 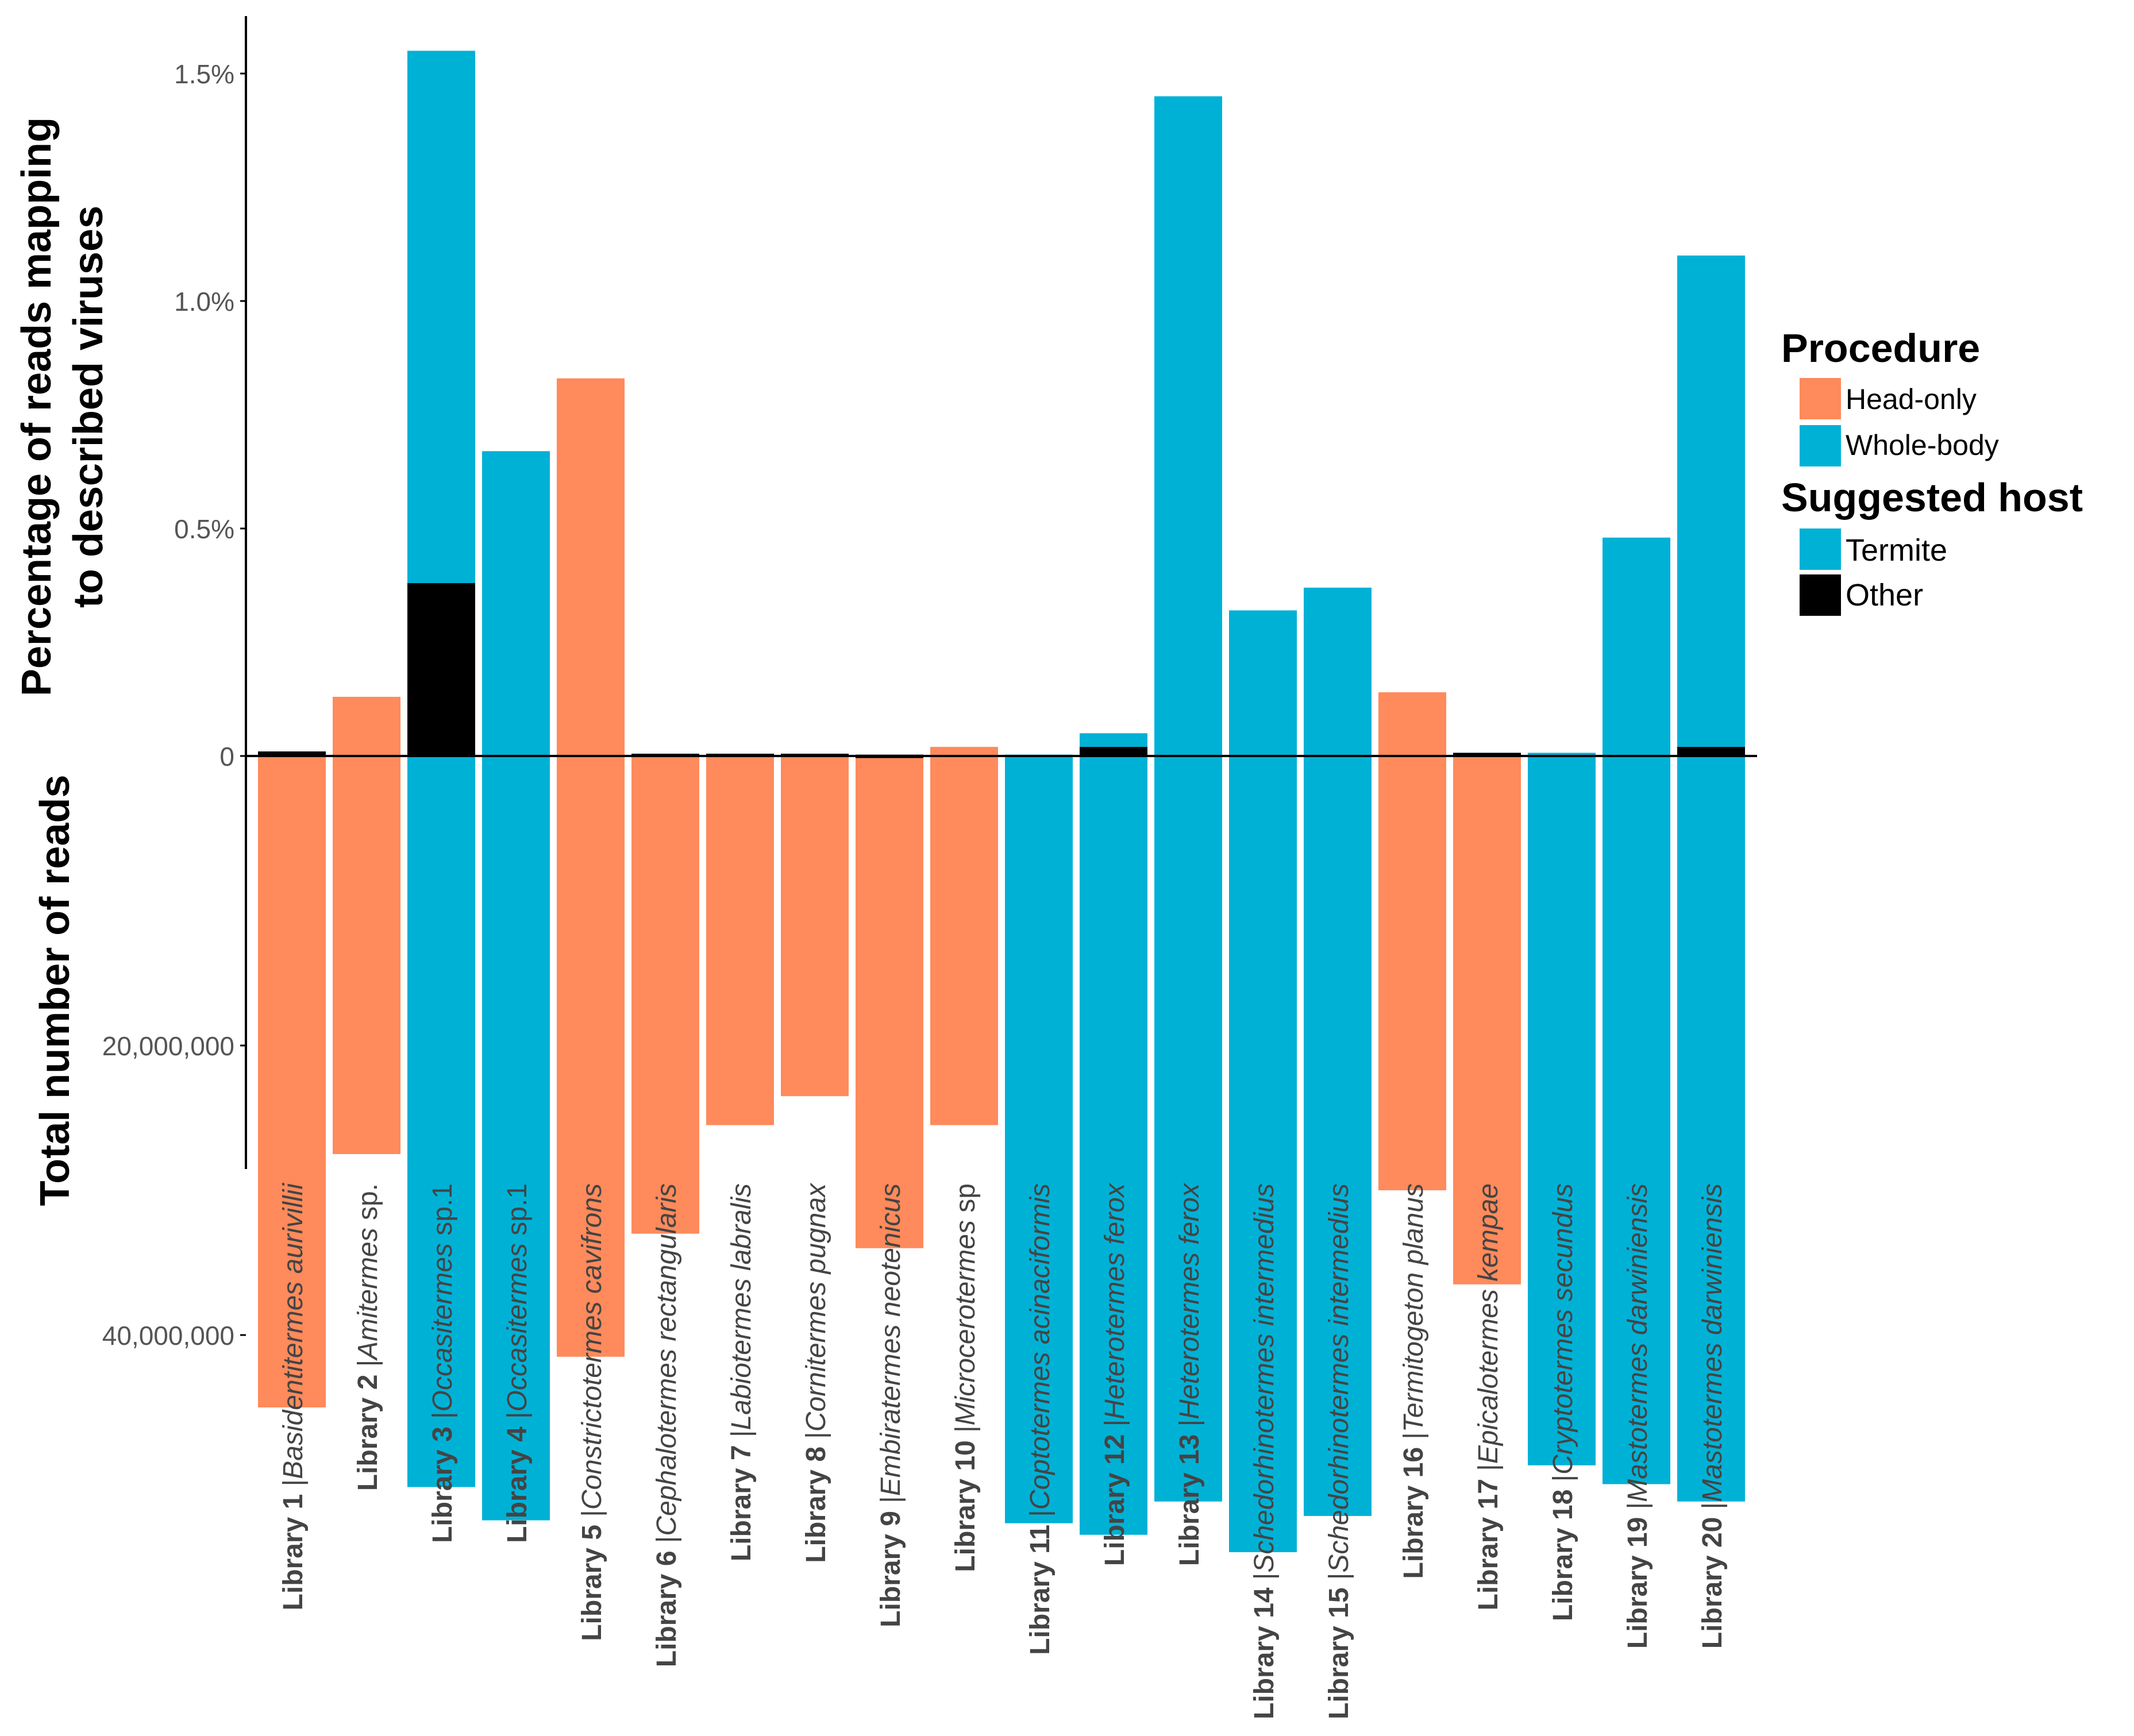 What do you see at coordinates (442, 1363) in the screenshot?
I see `x-label-3: Library 3 |Occasitermes sp.1` at bounding box center [442, 1363].